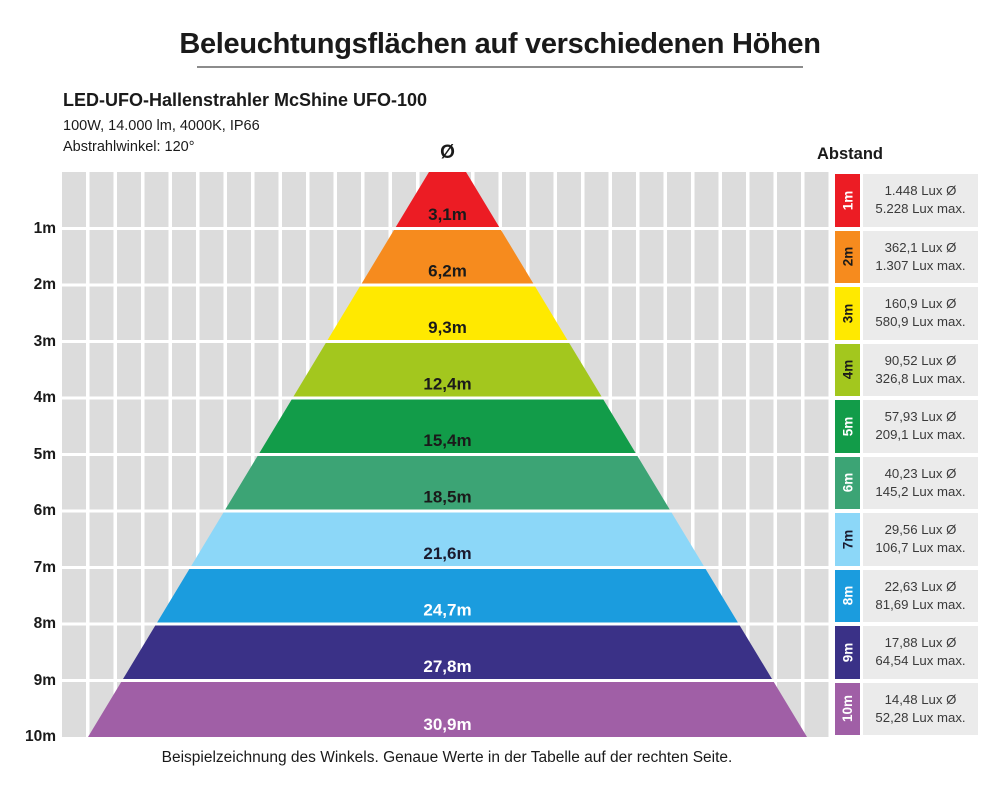 This screenshot has height=794, width=1000. I want to click on band-diameter-label: 6,2m, so click(447, 271).